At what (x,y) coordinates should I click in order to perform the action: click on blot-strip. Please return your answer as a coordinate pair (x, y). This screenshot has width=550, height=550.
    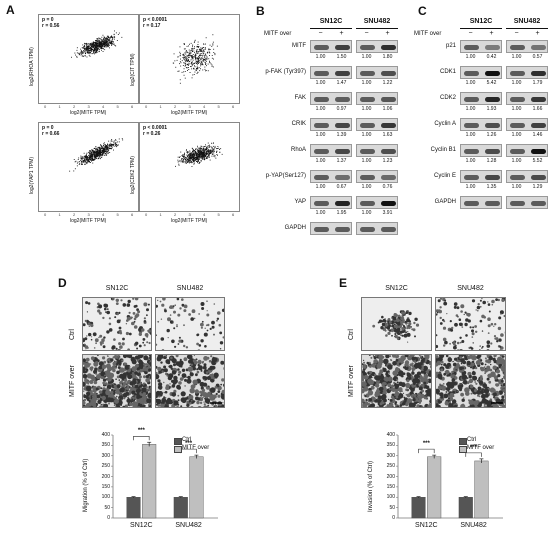
    Looking at the image, I should click on (377, 176).